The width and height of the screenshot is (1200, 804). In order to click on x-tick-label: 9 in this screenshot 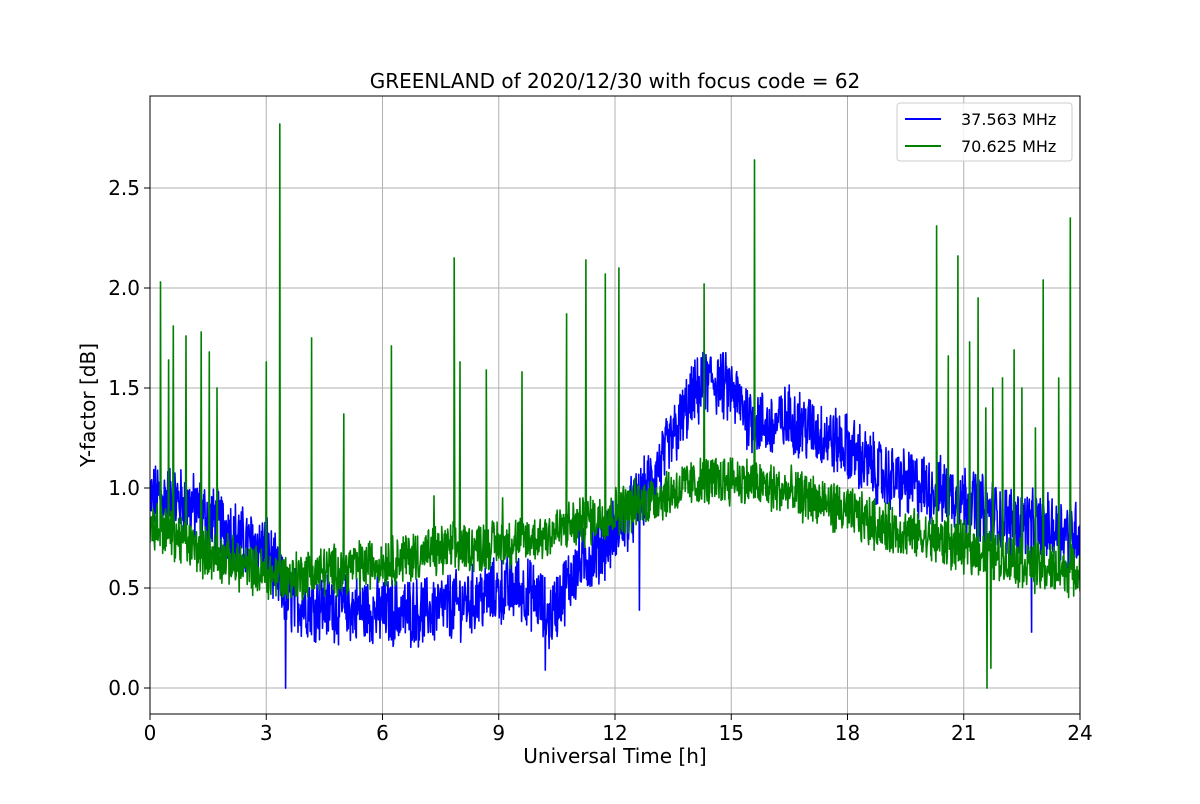, I will do `click(498, 733)`.